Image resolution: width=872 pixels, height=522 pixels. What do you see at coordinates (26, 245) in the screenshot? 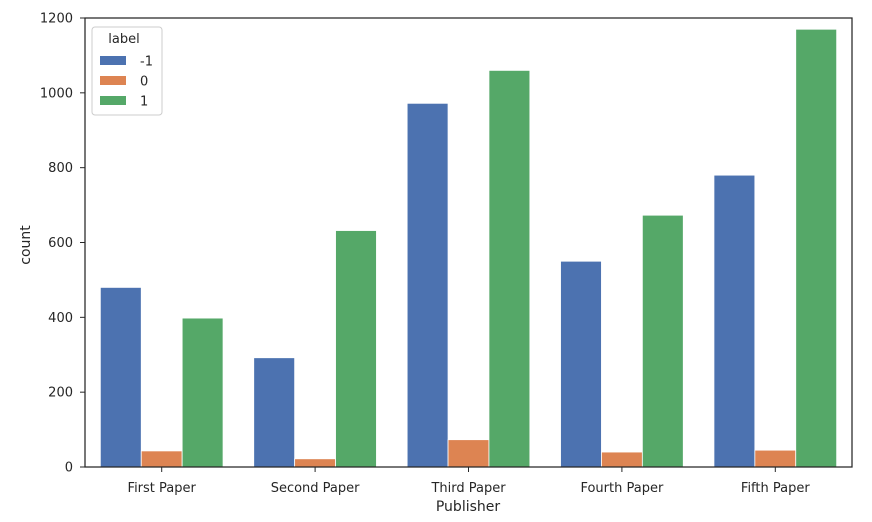
I see `y-axis-label: count` at bounding box center [26, 245].